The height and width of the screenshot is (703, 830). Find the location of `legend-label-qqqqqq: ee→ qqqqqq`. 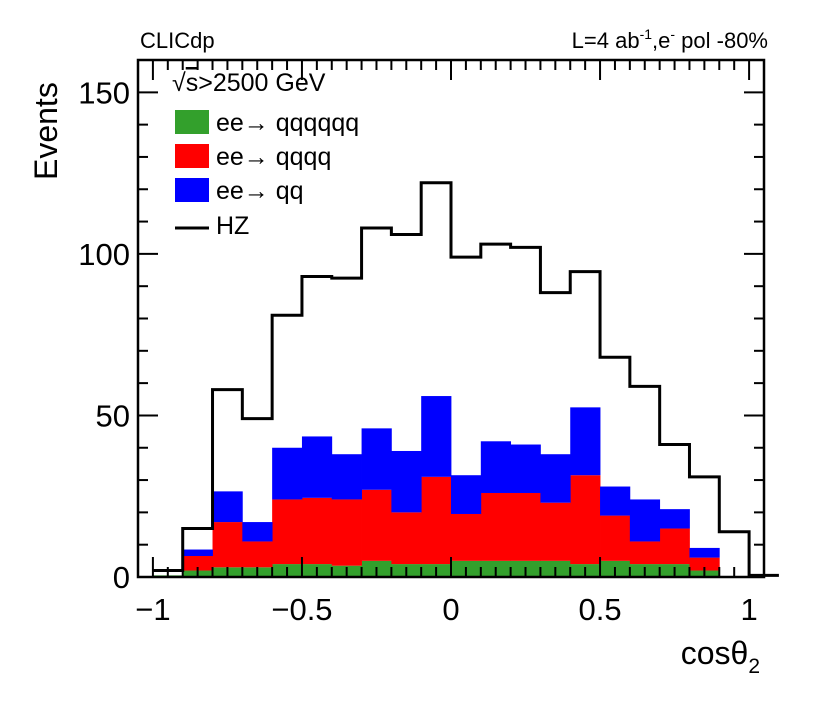

legend-label-qqqqqq: ee→ qqqqqq is located at coordinates (287, 123).